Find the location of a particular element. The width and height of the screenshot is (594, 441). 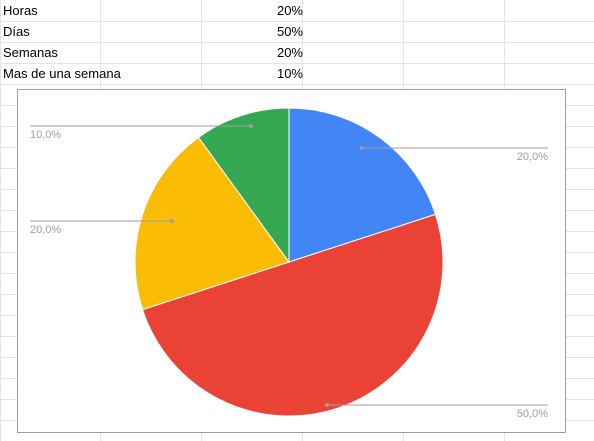

cell-label: Días is located at coordinates (16, 31).